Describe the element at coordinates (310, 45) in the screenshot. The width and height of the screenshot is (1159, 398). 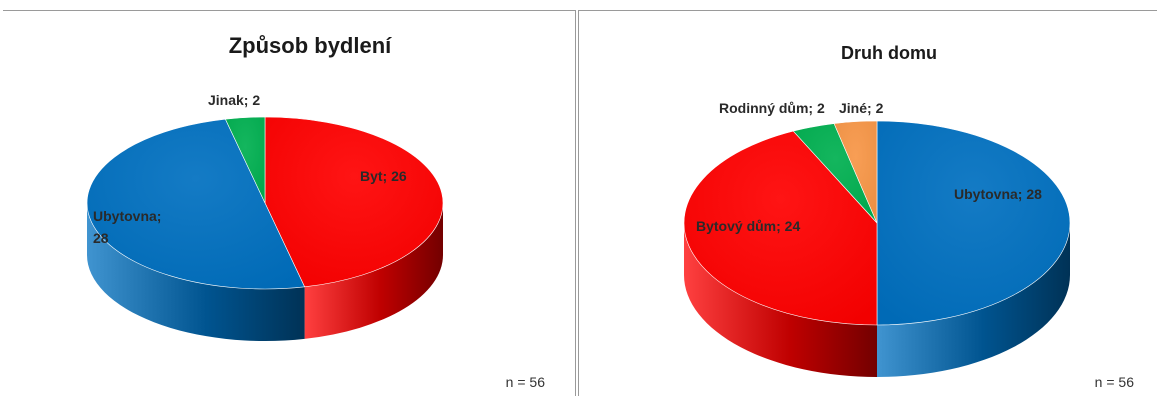
I see `chart-title: Způsob bydlení` at that location.